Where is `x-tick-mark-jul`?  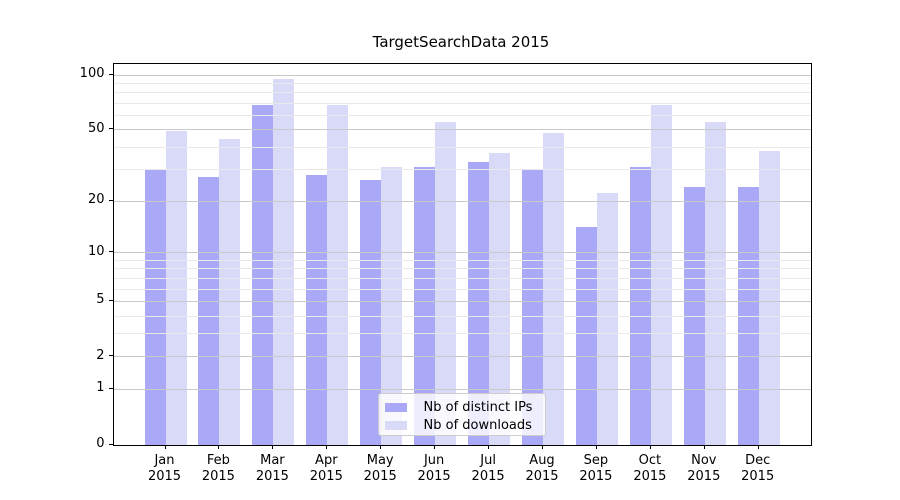
x-tick-mark-jul is located at coordinates (489, 446).